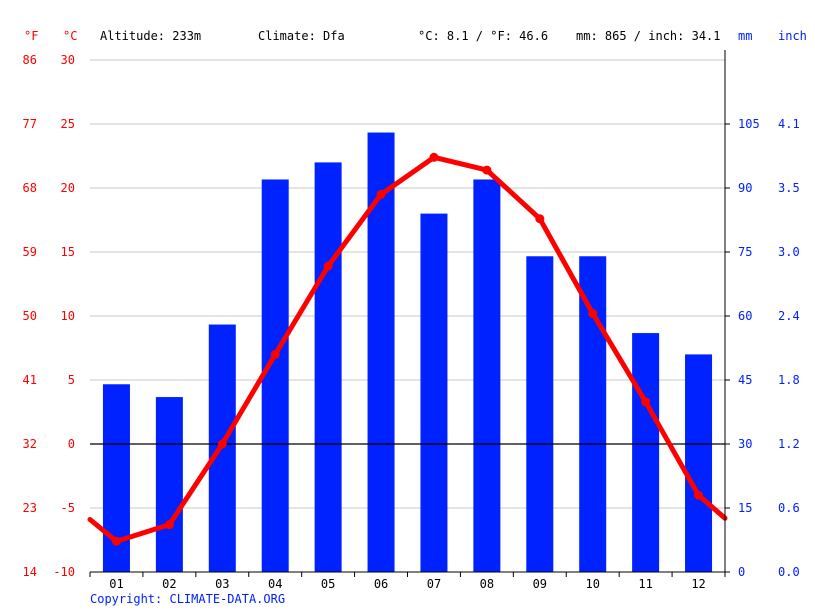  Describe the element at coordinates (328, 584) in the screenshot. I see `month-label-05: 05` at that location.